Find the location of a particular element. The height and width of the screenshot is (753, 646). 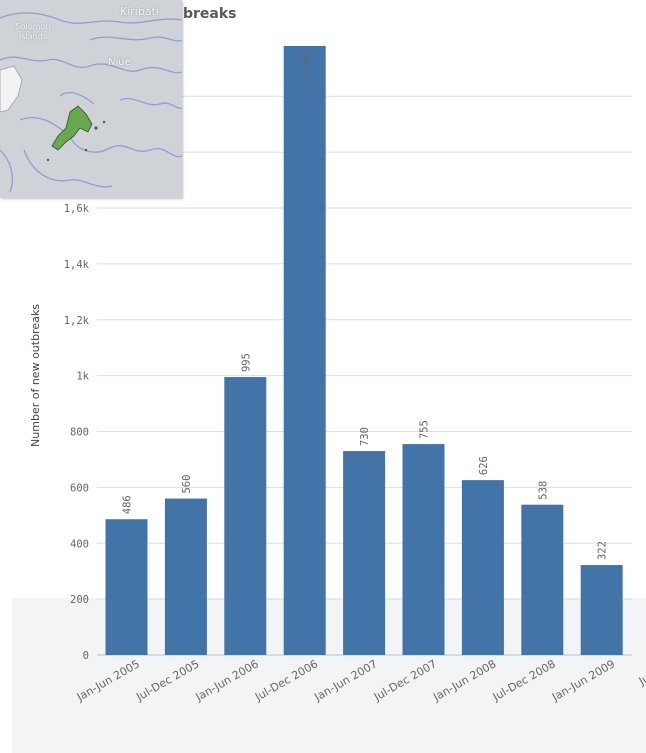

y-tick-label: 800 is located at coordinates (79, 433).